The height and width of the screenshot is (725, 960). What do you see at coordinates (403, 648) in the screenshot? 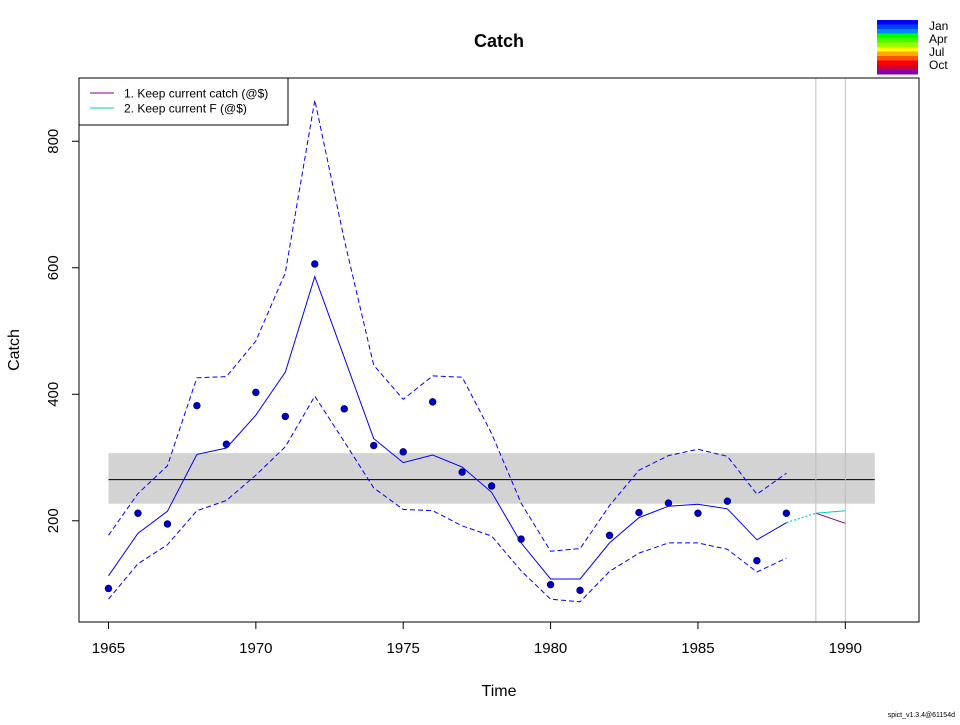
I see `x-tick-label-1975: 1975` at bounding box center [403, 648].